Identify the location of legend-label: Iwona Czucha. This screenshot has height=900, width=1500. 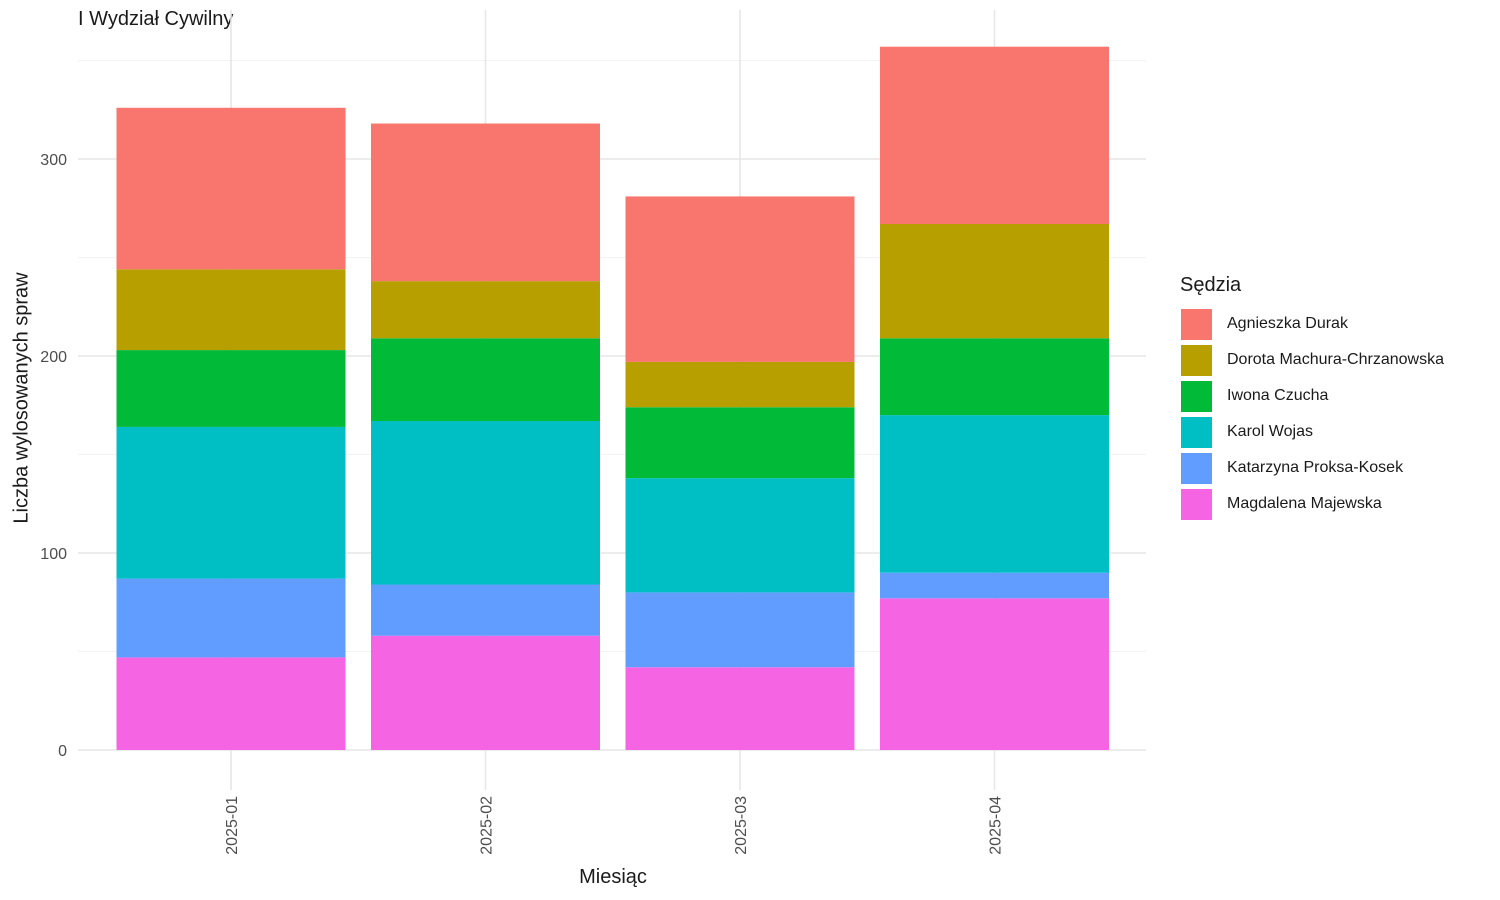
(1278, 395).